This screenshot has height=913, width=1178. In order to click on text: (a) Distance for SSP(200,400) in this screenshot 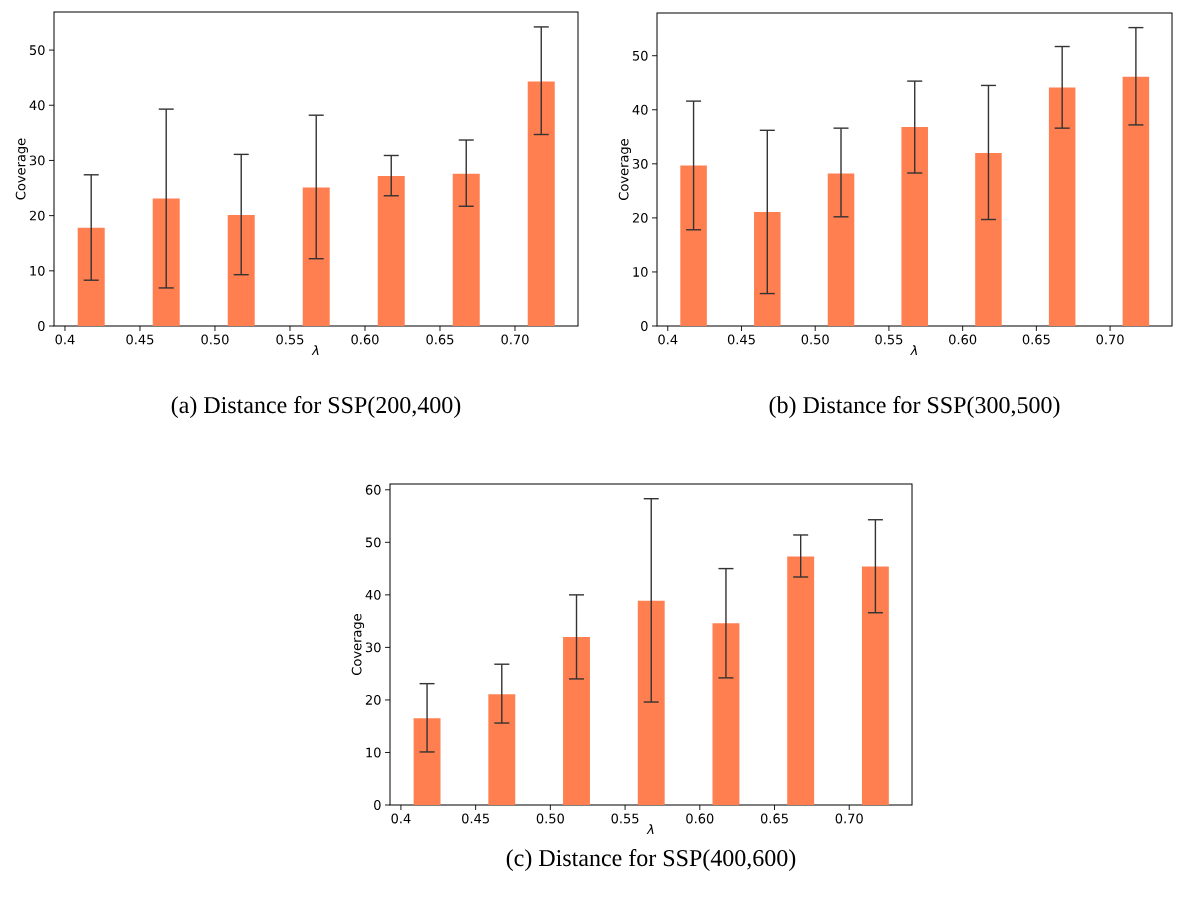, I will do `click(316, 407)`.